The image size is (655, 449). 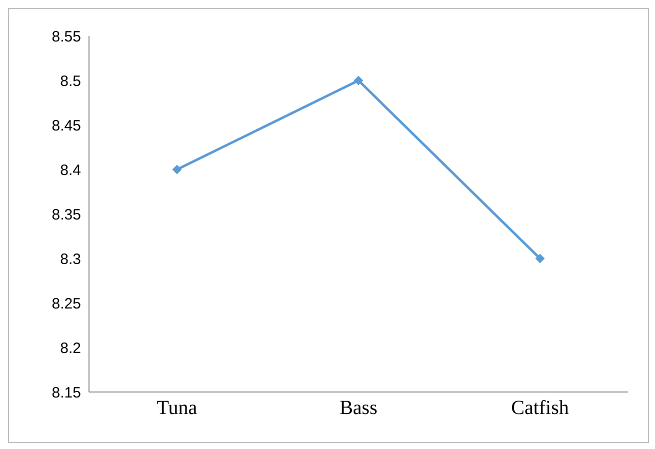 I want to click on x-tick-label: Tuna, so click(x=177, y=408).